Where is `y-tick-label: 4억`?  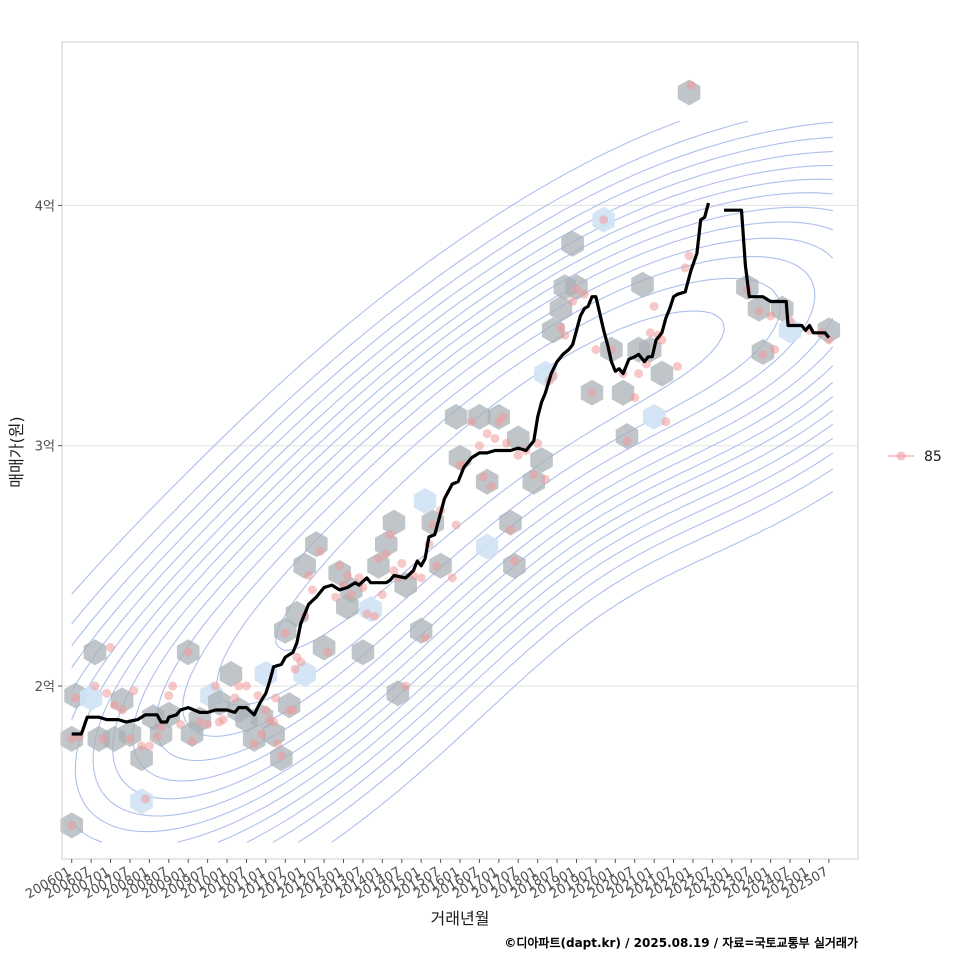
y-tick-label: 4억 is located at coordinates (45, 206).